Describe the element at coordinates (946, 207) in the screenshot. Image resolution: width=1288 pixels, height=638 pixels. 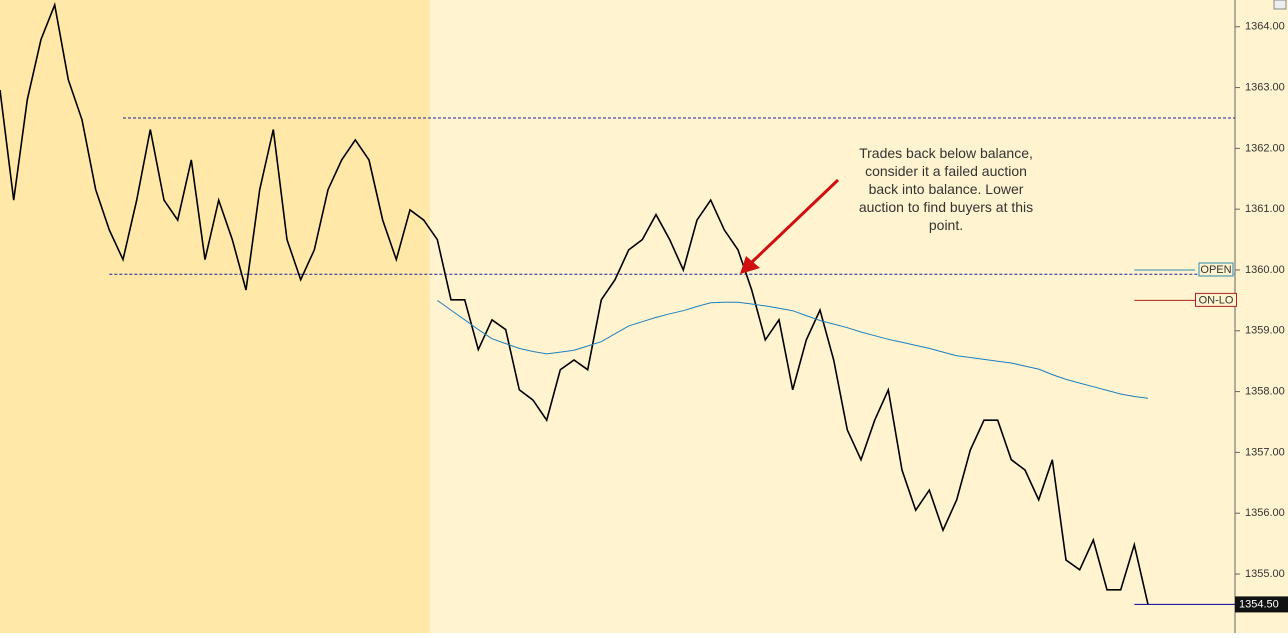
I see `annotation-line: auction to find buyers at this` at that location.